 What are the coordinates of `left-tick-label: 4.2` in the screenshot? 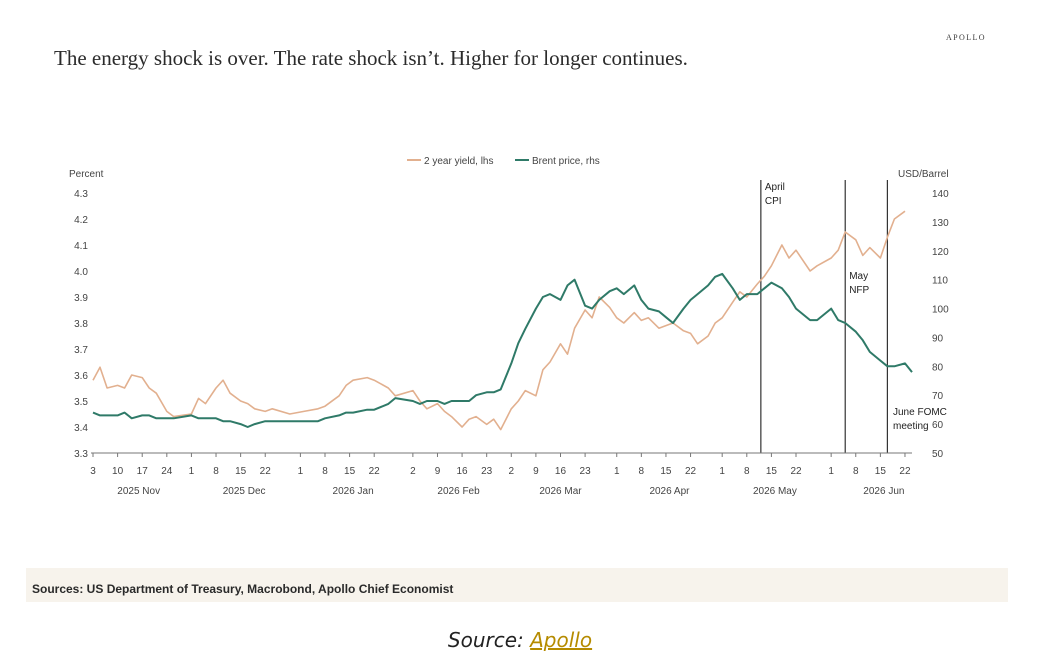 It's located at (81, 220).